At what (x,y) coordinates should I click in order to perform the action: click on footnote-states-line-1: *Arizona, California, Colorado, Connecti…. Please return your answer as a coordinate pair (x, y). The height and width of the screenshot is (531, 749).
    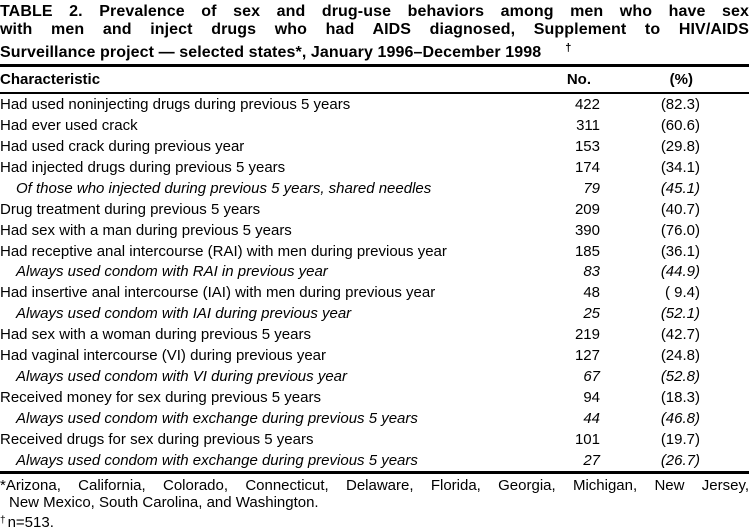
    Looking at the image, I should click on (374, 486).